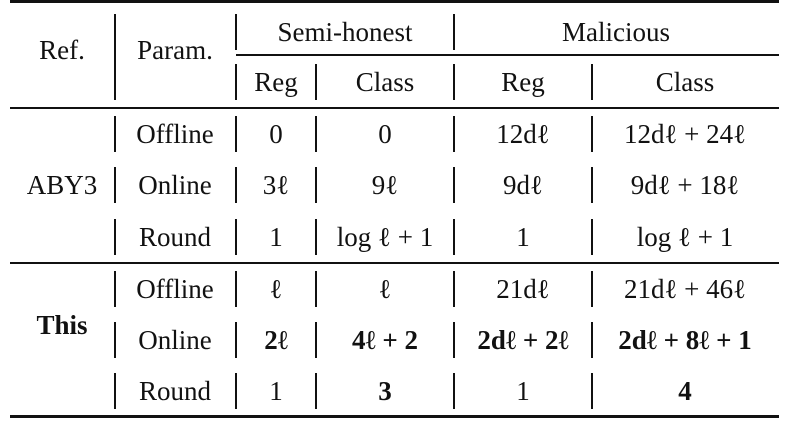 This screenshot has height=426, width=786. Describe the element at coordinates (385, 81) in the screenshot. I see `header-sub-class-semi: Class` at that location.